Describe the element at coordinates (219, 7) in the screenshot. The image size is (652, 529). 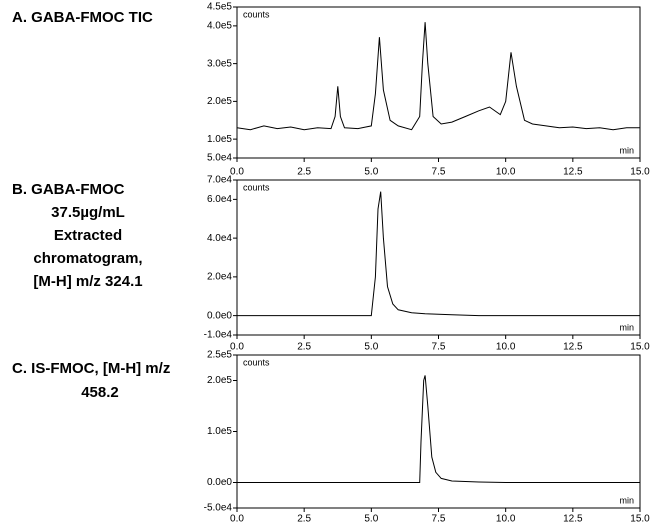
I see `y-tick-label: 4.5e5` at that location.